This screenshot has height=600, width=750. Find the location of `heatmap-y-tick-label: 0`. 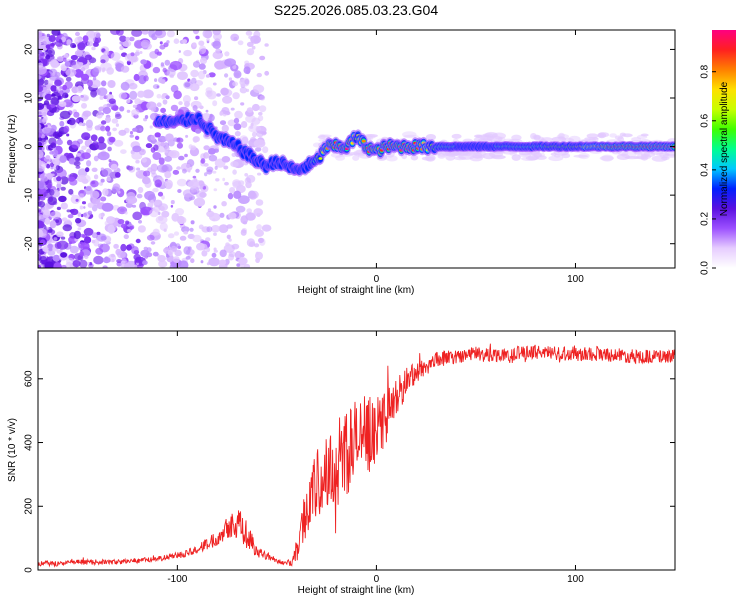

heatmap-y-tick-label: 0 is located at coordinates (29, 146).